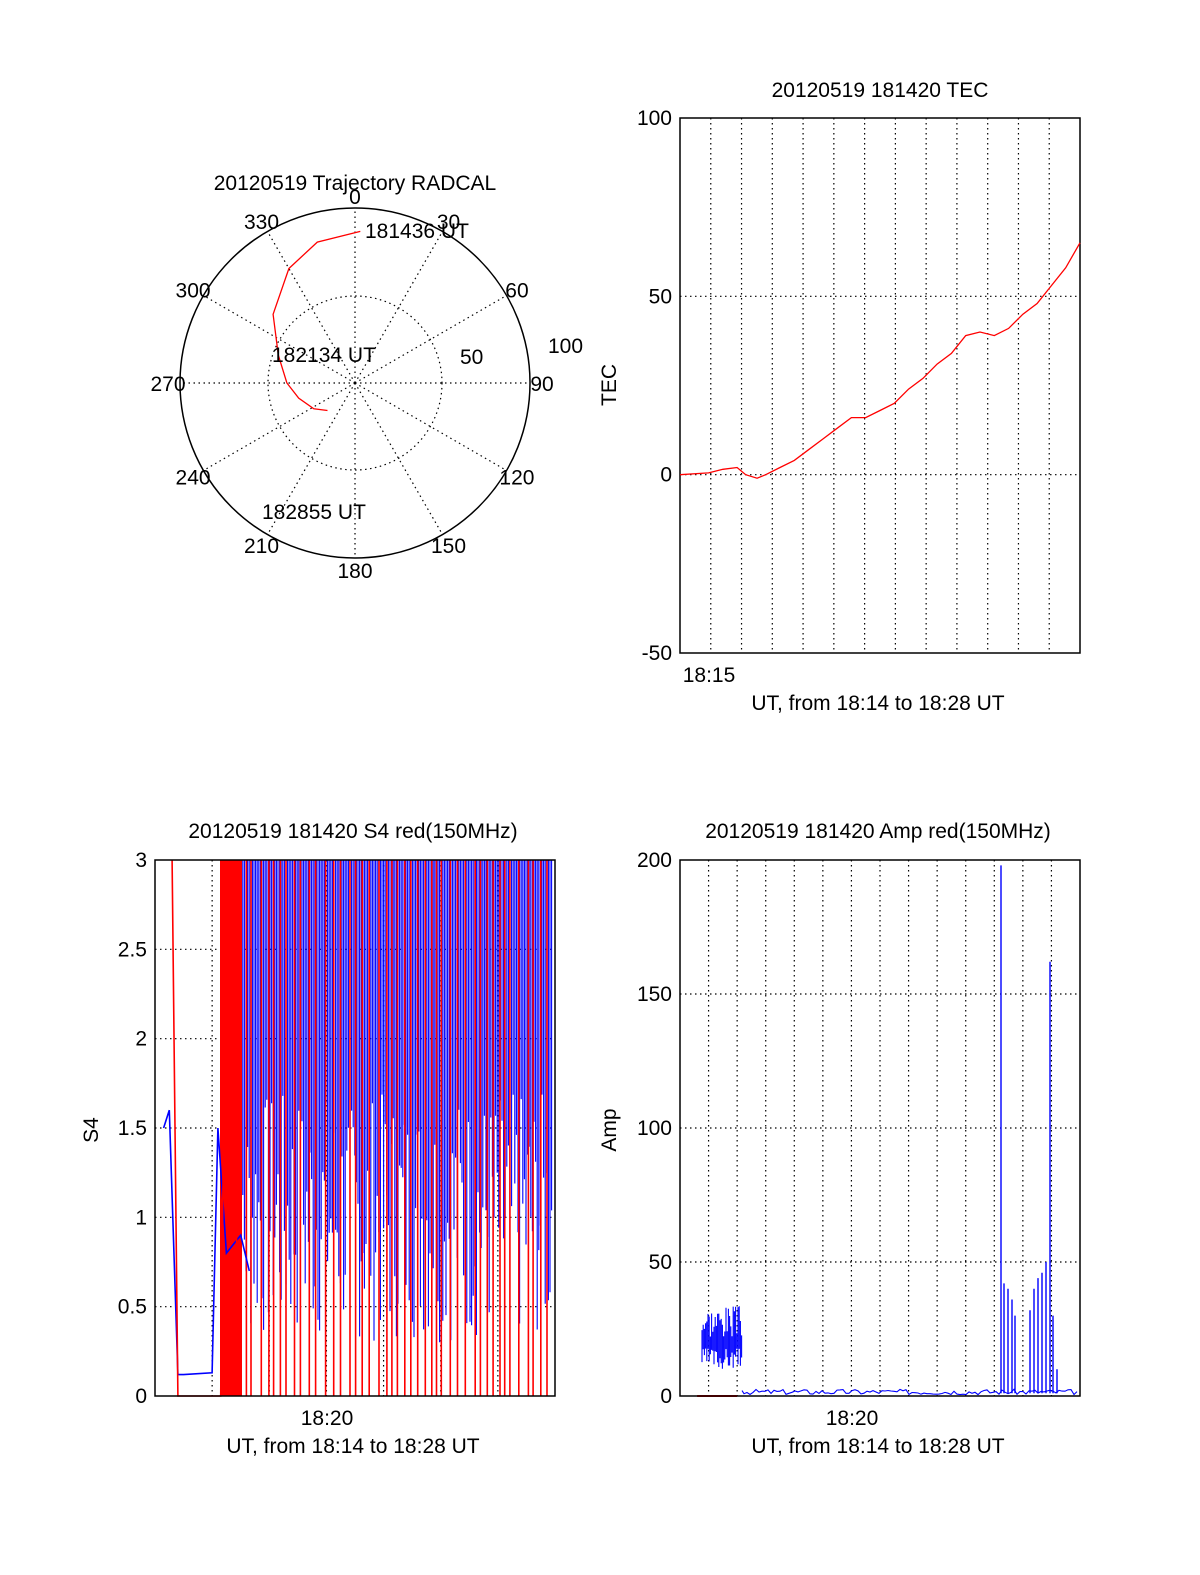 The image size is (1200, 1575). I want to click on polar-angle-label-180: 180, so click(354, 571).